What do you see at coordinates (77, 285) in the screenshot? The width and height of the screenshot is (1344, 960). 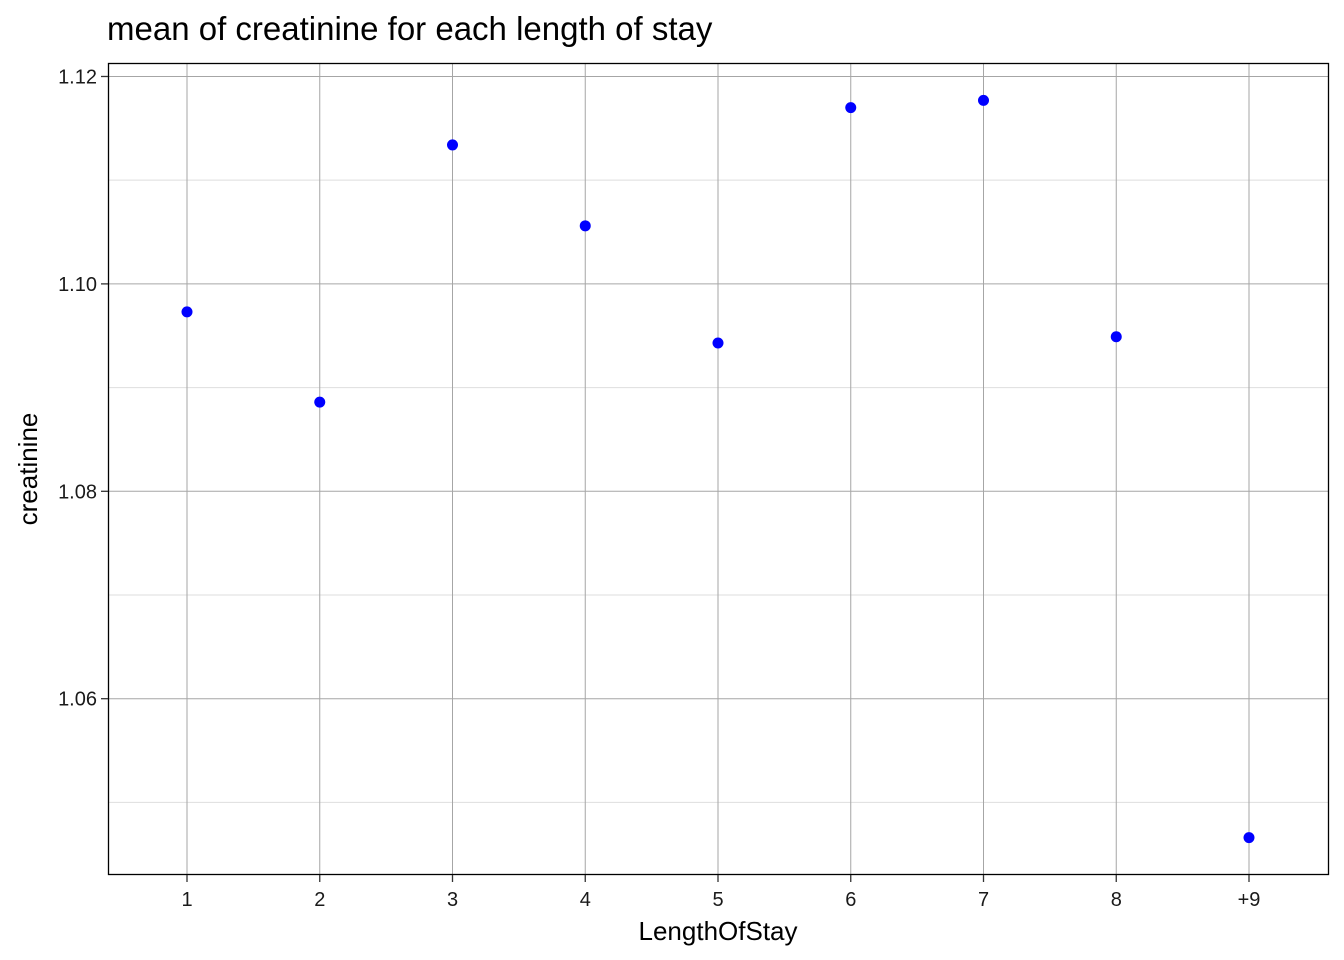 I see `y-tick-label: 1.10` at bounding box center [77, 285].